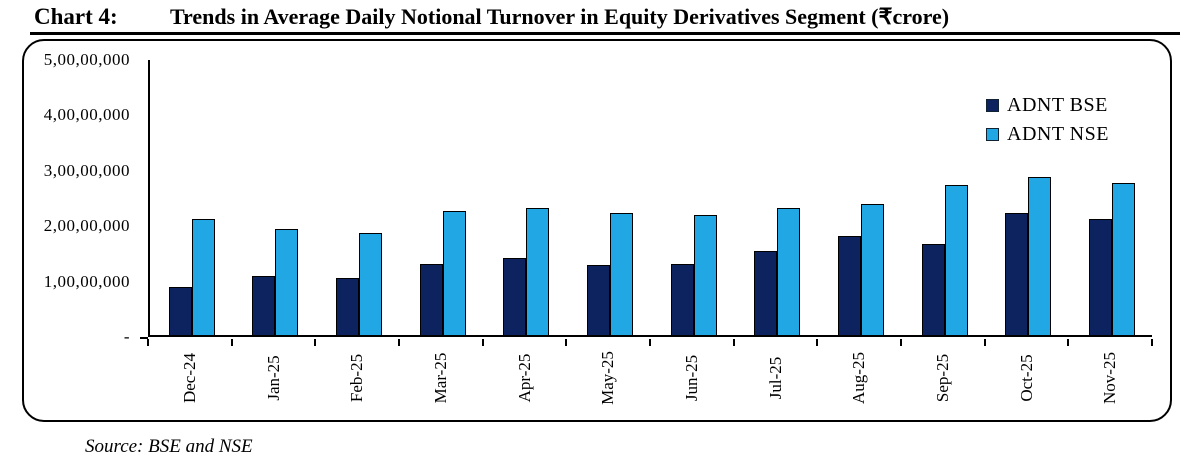  Describe the element at coordinates (356, 378) in the screenshot. I see `x-axis-label-feb-25: Feb-25` at that location.